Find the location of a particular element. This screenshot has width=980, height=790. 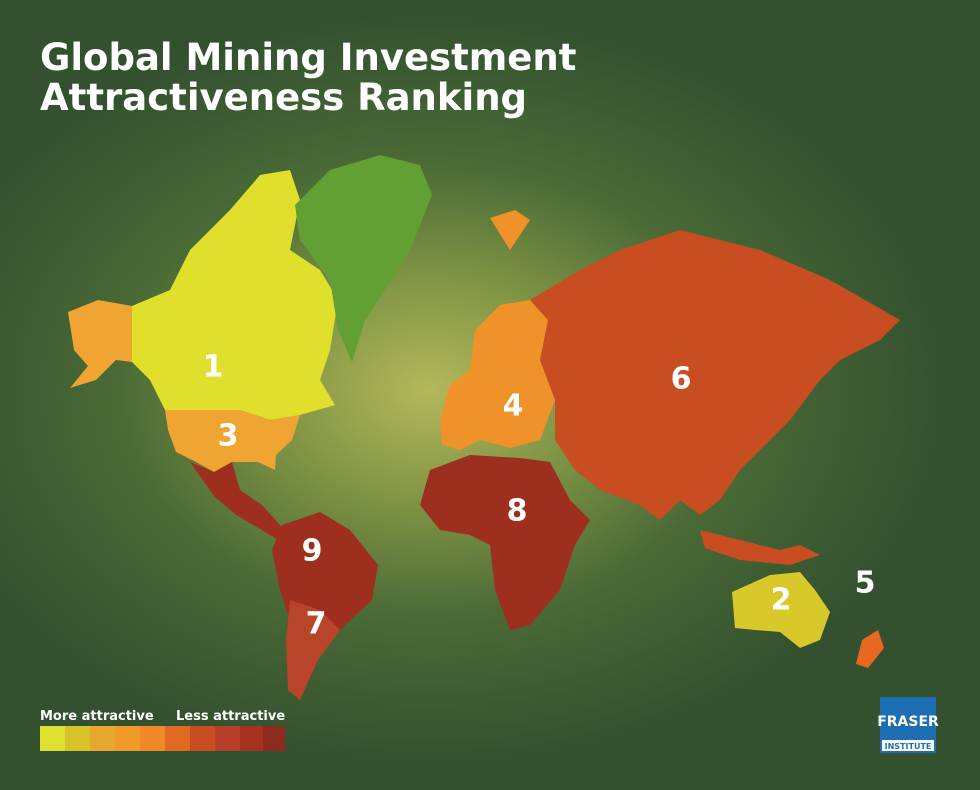

title-line: Attractiveness Ranking is located at coordinates (283, 97).